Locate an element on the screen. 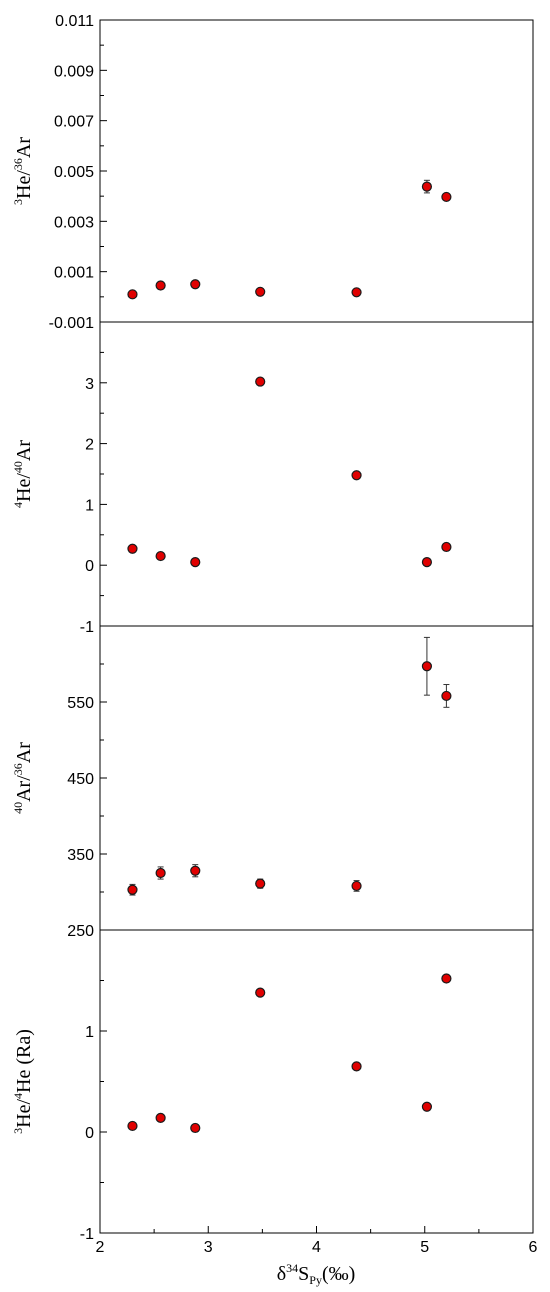  x-tick-label: 3 is located at coordinates (208, 1247).